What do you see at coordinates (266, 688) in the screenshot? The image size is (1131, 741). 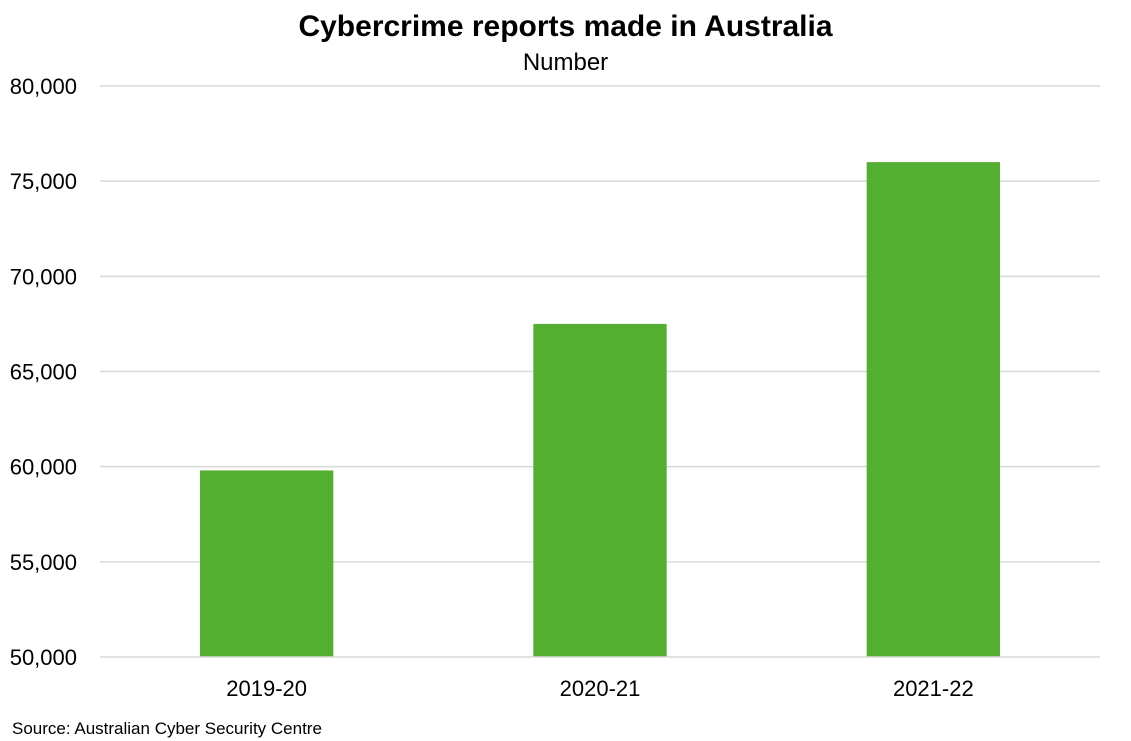 I see `x-tick-label: 2019-20` at bounding box center [266, 688].